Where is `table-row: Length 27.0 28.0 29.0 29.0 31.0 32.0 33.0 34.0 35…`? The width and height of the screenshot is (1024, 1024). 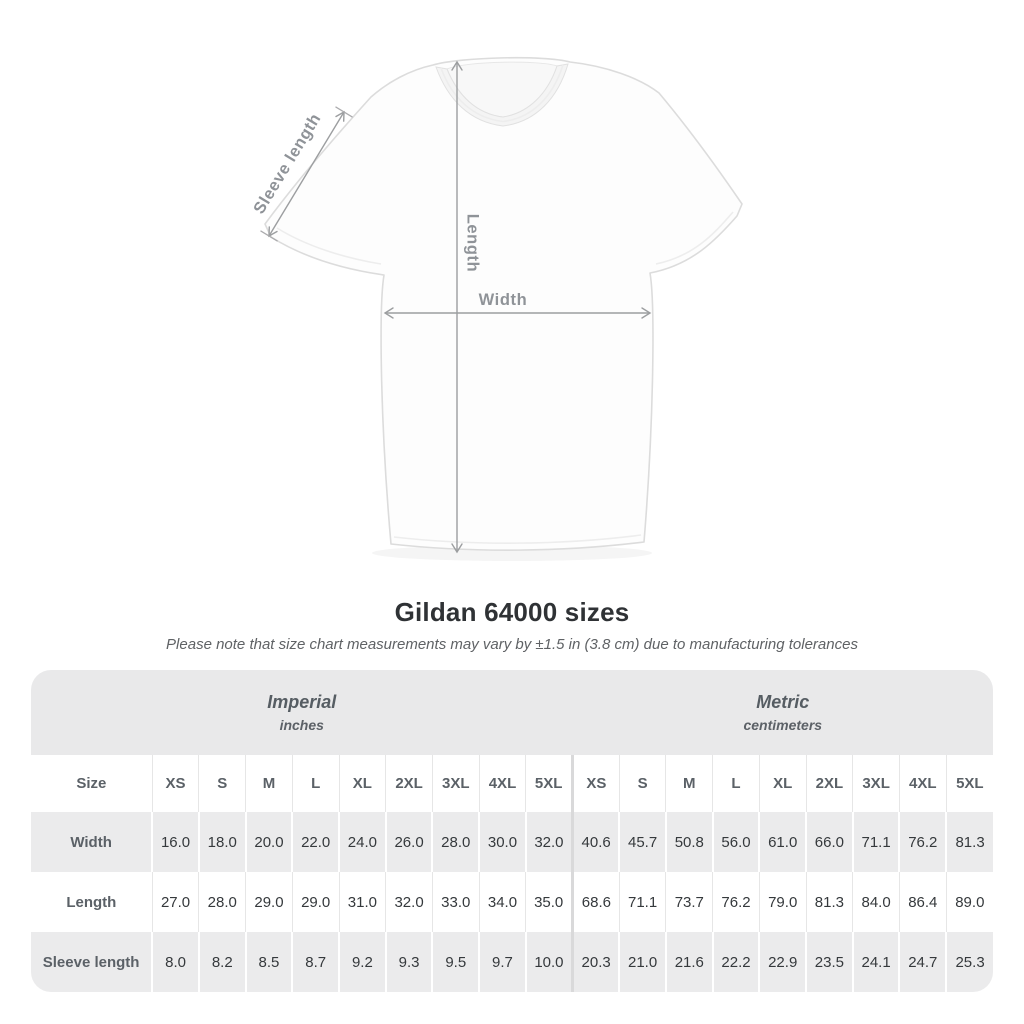 table-row: Length 27.0 28.0 29.0 29.0 31.0 32.0 33.0 34.0 35… is located at coordinates (512, 902).